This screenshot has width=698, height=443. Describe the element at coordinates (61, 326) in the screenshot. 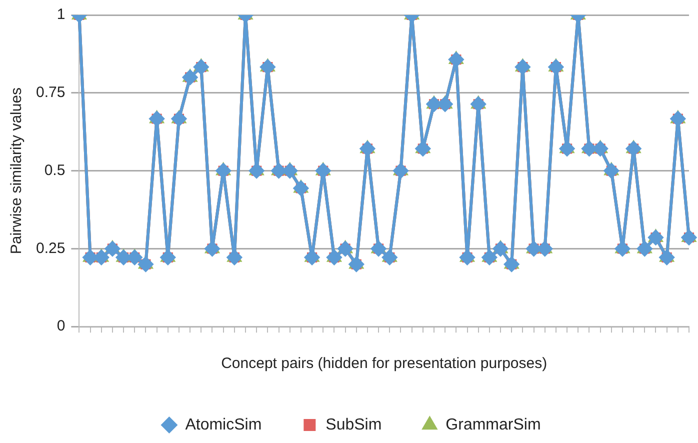

I see `y-tick-label: 0` at that location.